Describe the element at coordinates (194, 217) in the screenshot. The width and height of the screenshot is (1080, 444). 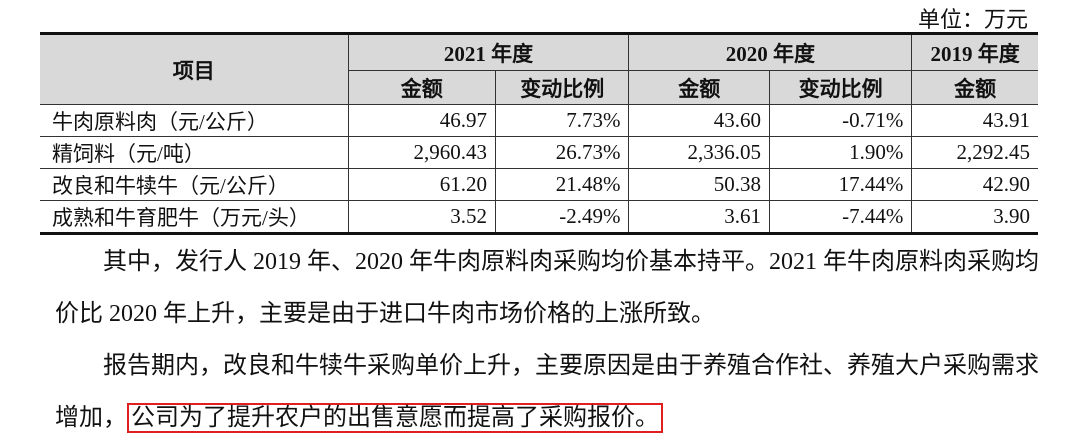
I see `row-label: 成熟和牛育肥牛（万元/头）` at that location.